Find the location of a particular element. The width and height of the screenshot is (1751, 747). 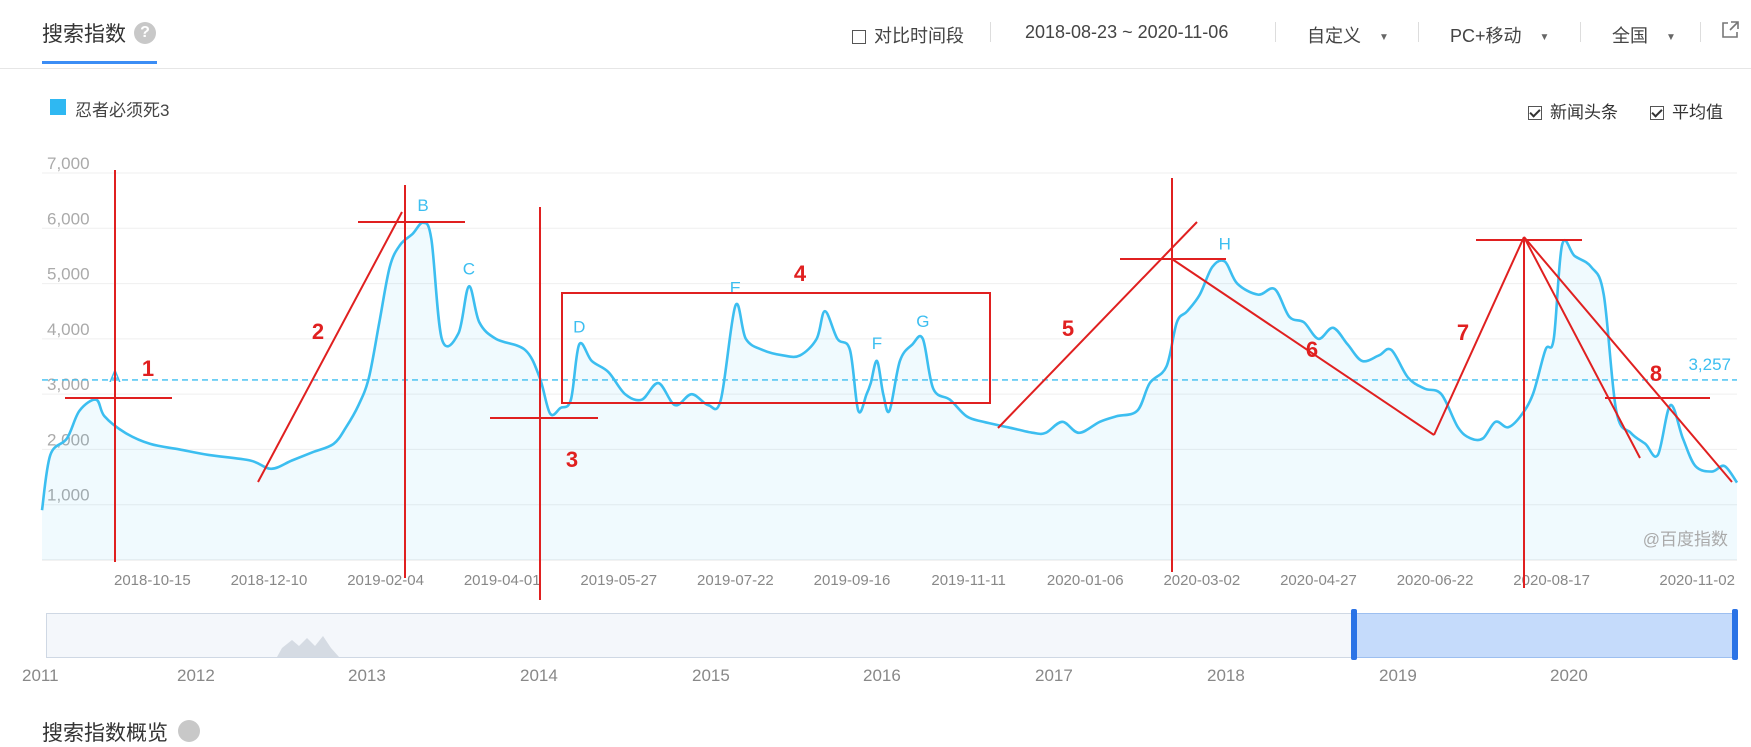

average-label: 平均值 is located at coordinates (1697, 112).